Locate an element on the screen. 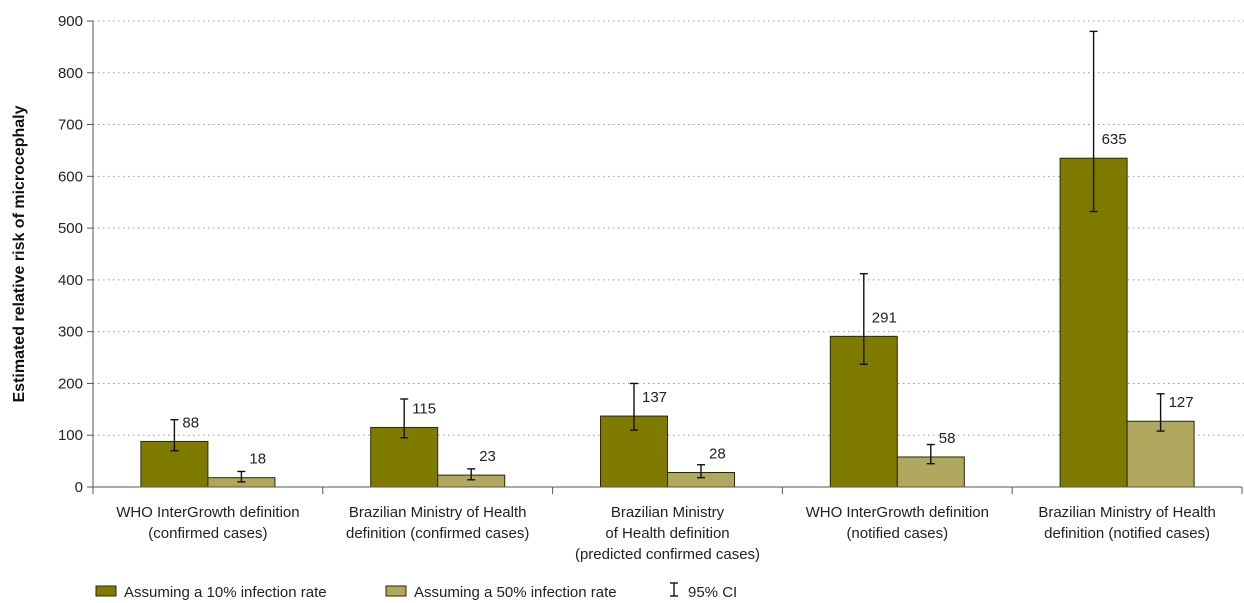 This screenshot has width=1244, height=603. data-label: 23 is located at coordinates (487, 456).